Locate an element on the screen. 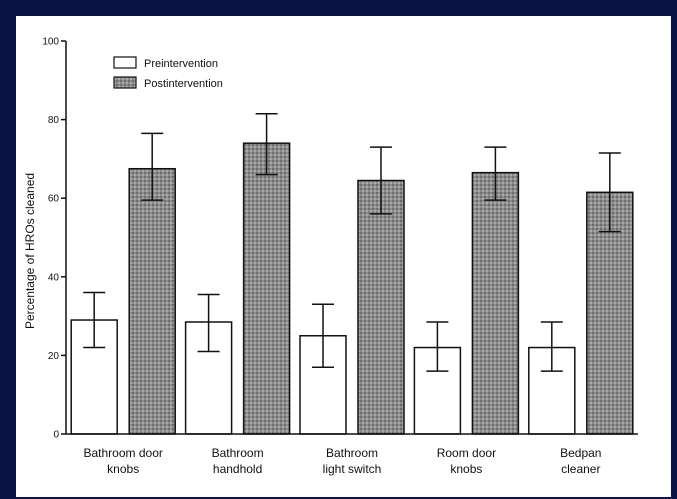 The image size is (677, 499). legend: Preintervention Postintervention is located at coordinates (168, 73).